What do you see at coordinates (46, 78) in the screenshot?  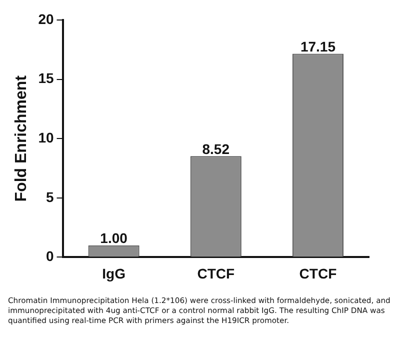 I see `y-tick-label: 15` at bounding box center [46, 78].